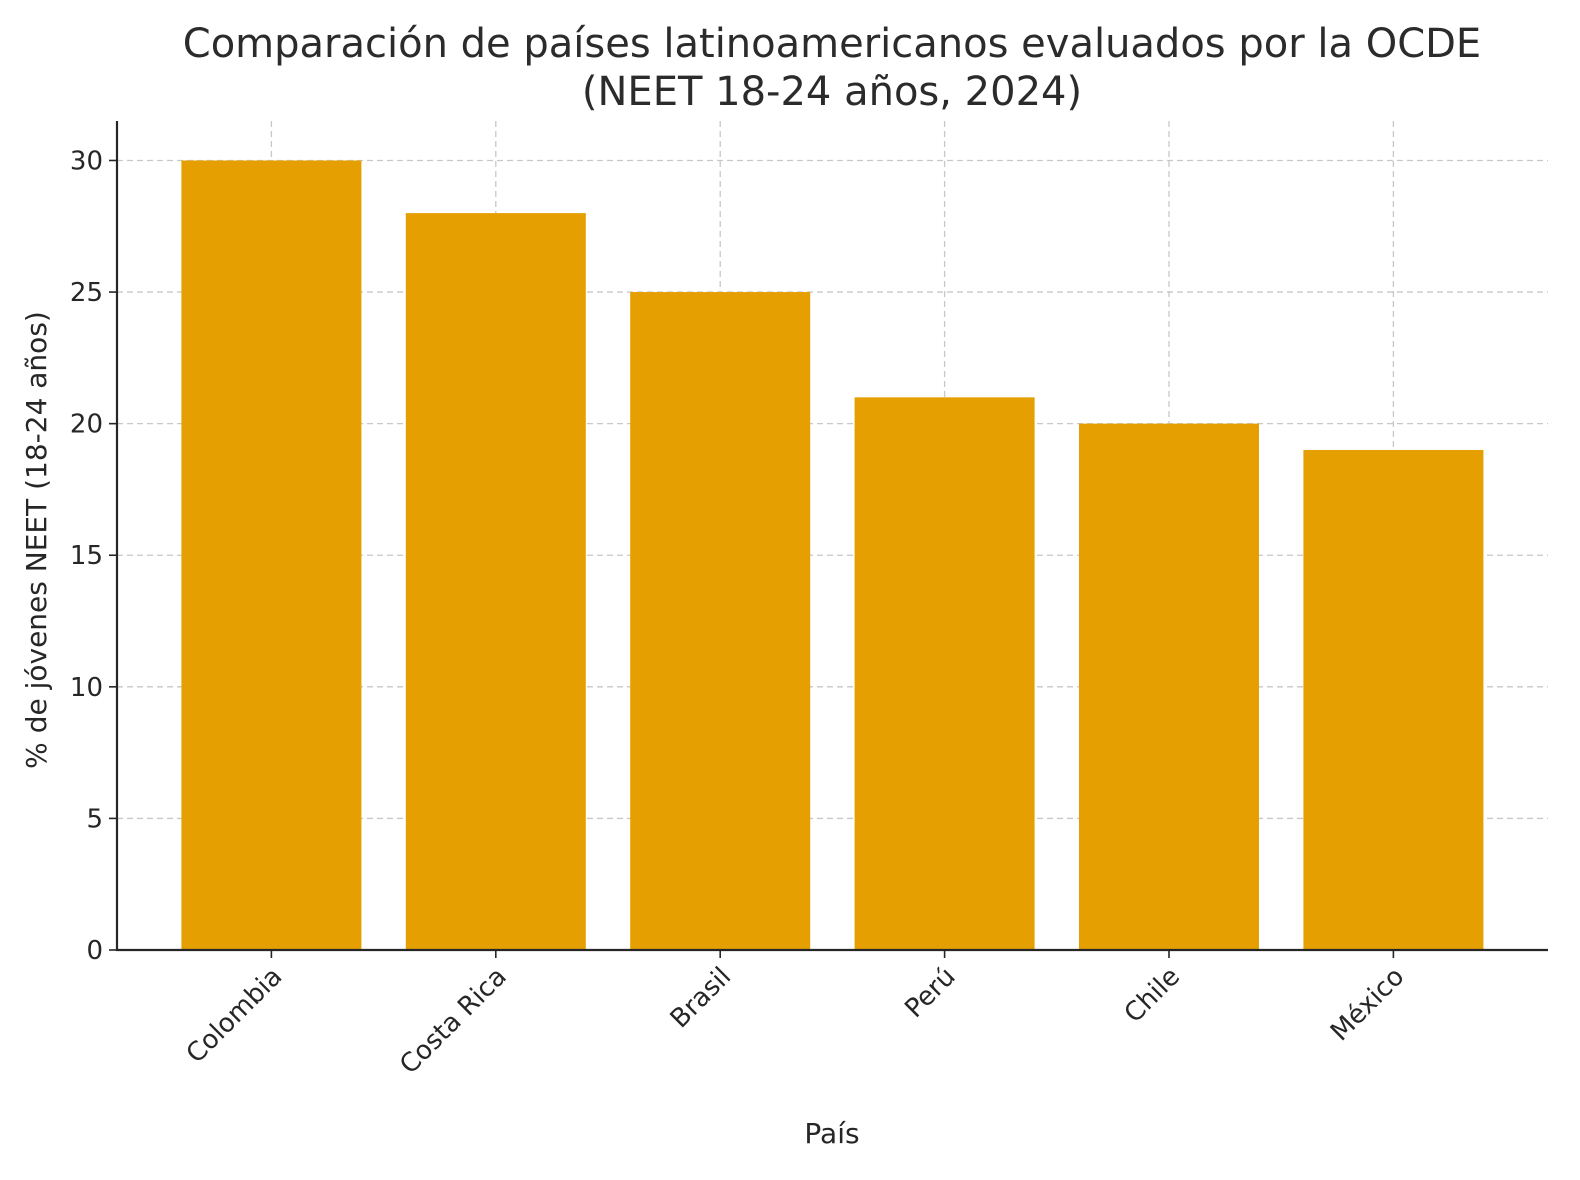 The height and width of the screenshot is (1180, 1580). Describe the element at coordinates (1152, 995) in the screenshot. I see `x-tick-label: Chile` at that location.